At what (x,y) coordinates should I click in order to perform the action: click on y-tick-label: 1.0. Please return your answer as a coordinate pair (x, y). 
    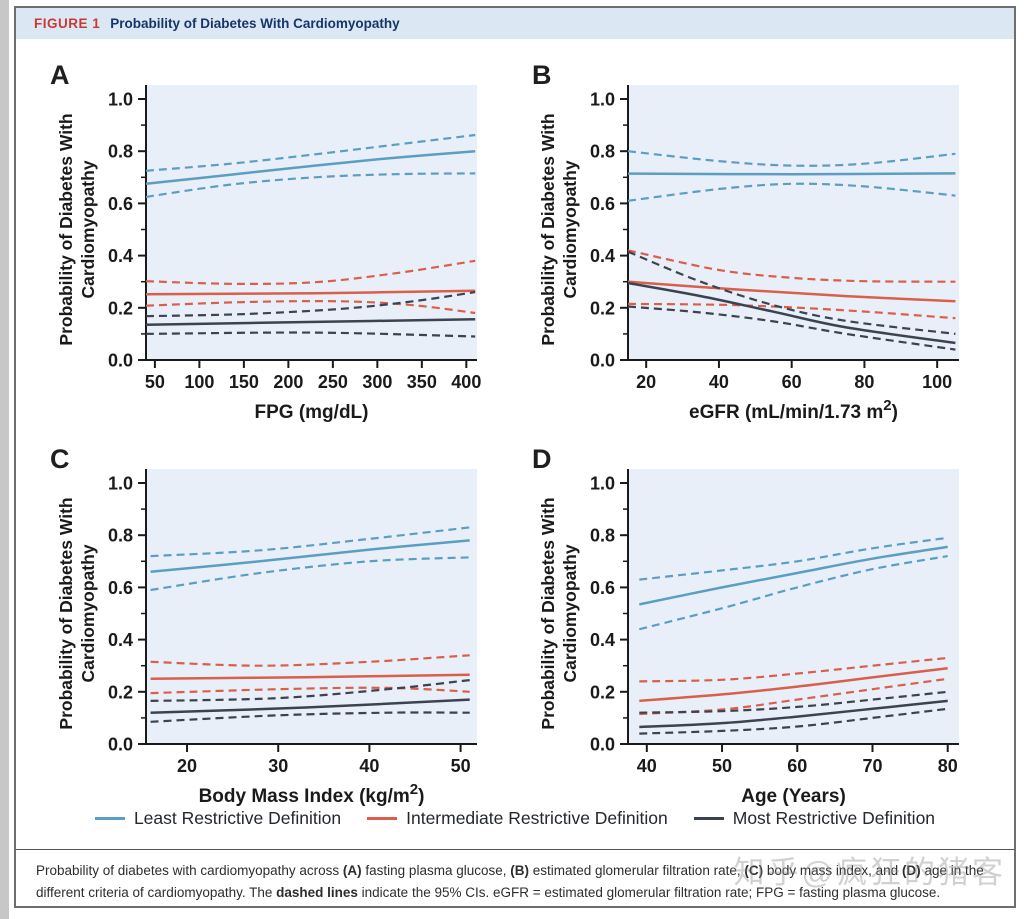
    Looking at the image, I should click on (602, 100).